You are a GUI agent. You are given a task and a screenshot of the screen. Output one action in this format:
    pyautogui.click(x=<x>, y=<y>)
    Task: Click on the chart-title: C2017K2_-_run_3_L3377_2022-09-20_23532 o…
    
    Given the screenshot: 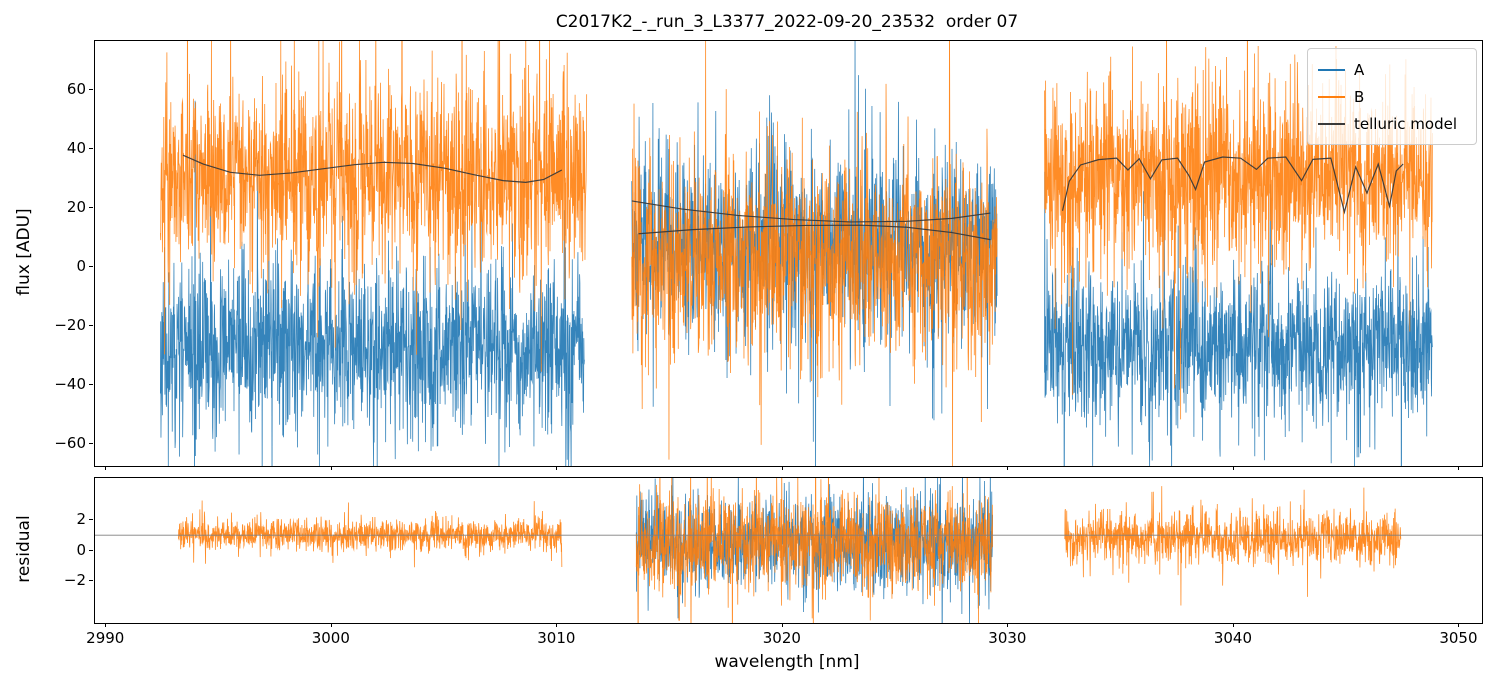 What is the action you would take?
    pyautogui.click(x=787, y=22)
    